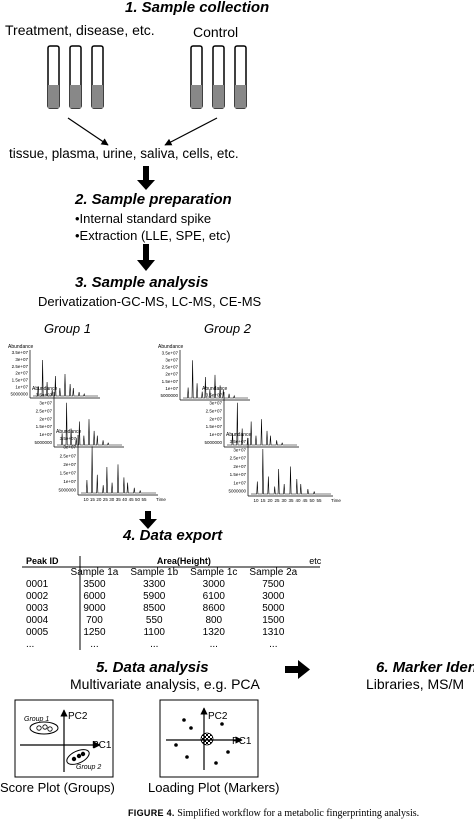  What do you see at coordinates (218, 716) in the screenshot?
I see `loading-pc2-label: PC2` at bounding box center [218, 716].